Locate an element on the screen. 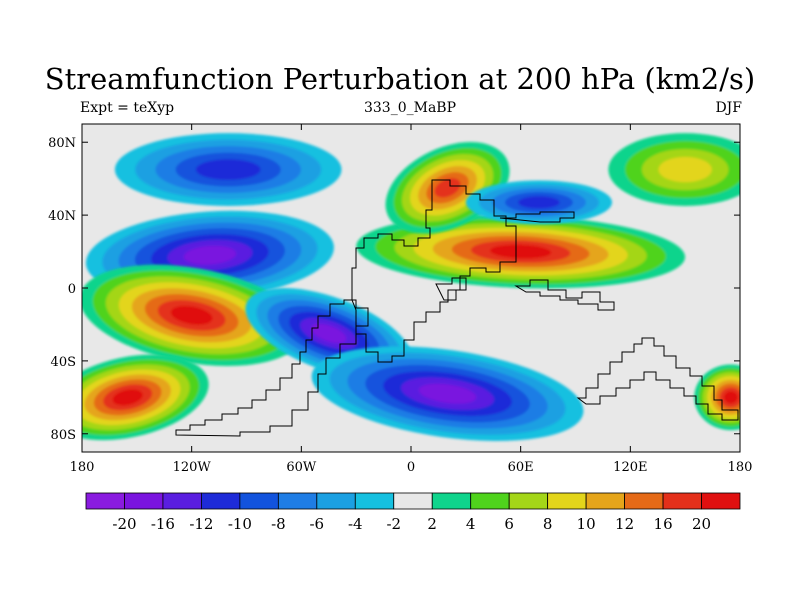 Image resolution: width=800 pixels, height=600 pixels. colorbar-label: -6 is located at coordinates (316, 524).